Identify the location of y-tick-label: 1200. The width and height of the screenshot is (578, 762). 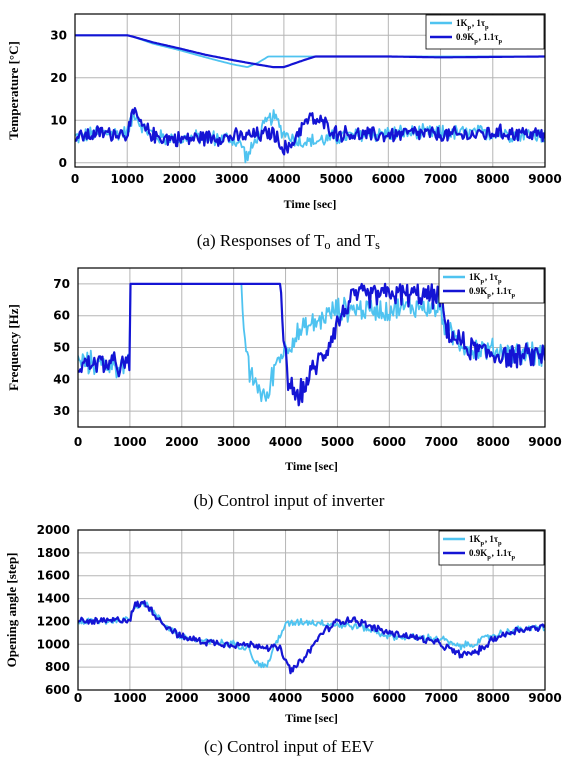
(53, 621).